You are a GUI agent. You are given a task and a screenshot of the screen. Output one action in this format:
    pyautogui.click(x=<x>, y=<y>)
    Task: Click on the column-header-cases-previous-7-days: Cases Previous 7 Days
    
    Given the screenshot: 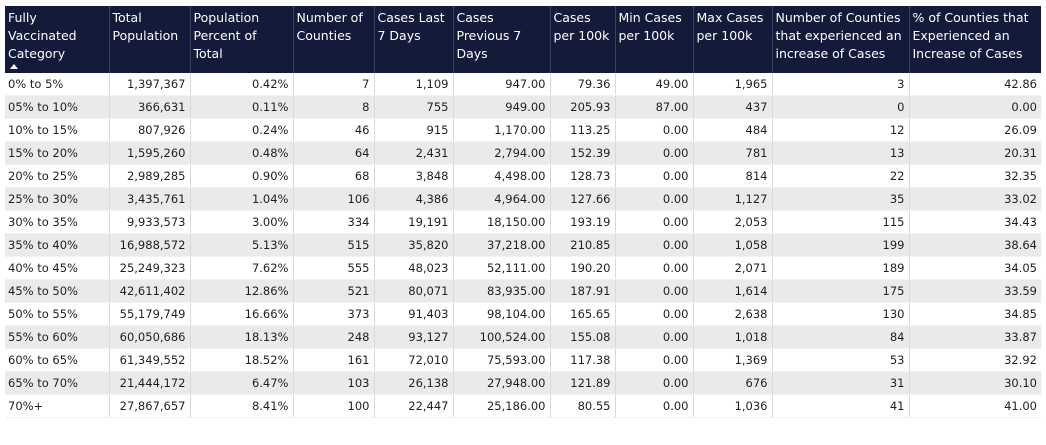 What is the action you would take?
    pyautogui.click(x=502, y=39)
    